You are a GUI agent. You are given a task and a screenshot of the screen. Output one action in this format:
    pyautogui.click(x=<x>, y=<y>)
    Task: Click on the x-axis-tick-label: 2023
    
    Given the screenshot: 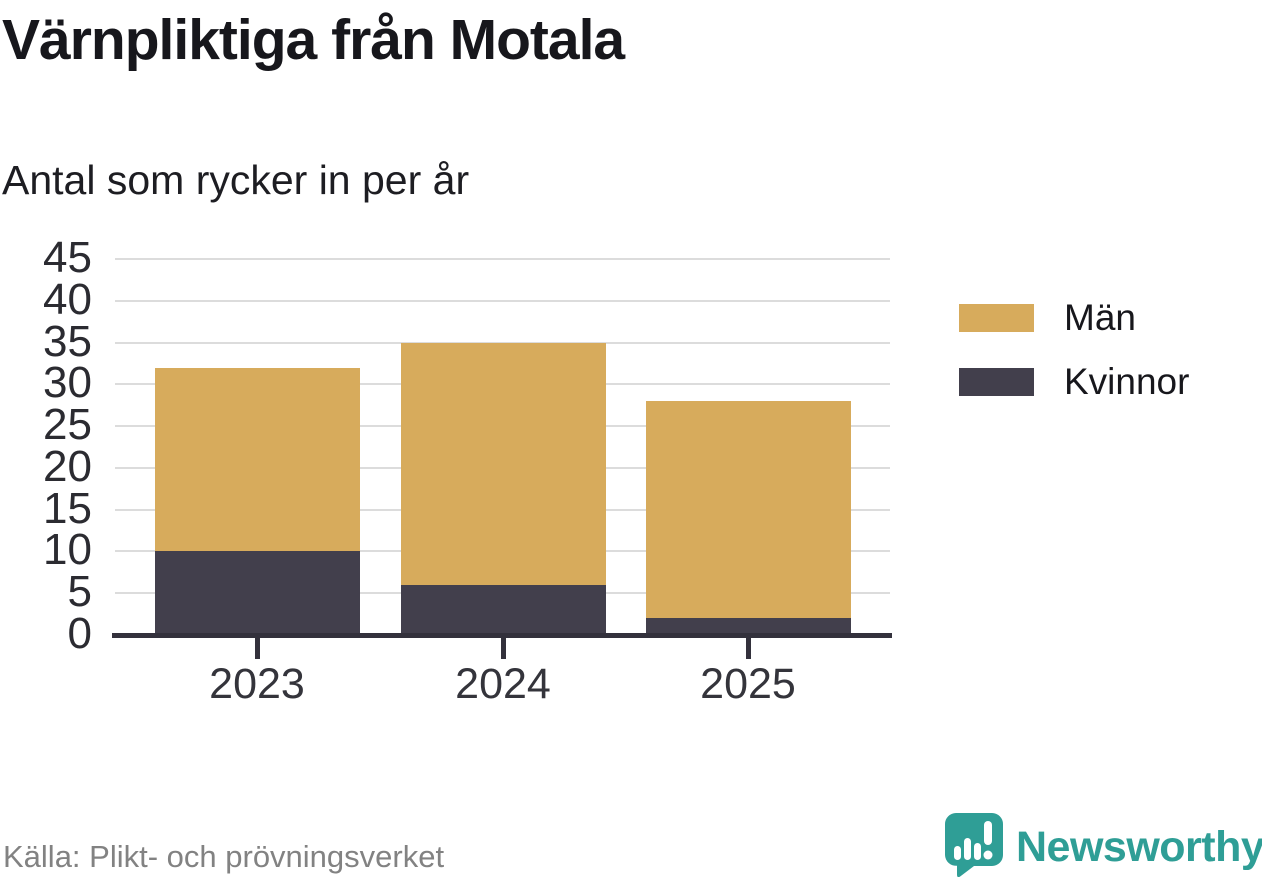 What is the action you would take?
    pyautogui.click(x=257, y=684)
    